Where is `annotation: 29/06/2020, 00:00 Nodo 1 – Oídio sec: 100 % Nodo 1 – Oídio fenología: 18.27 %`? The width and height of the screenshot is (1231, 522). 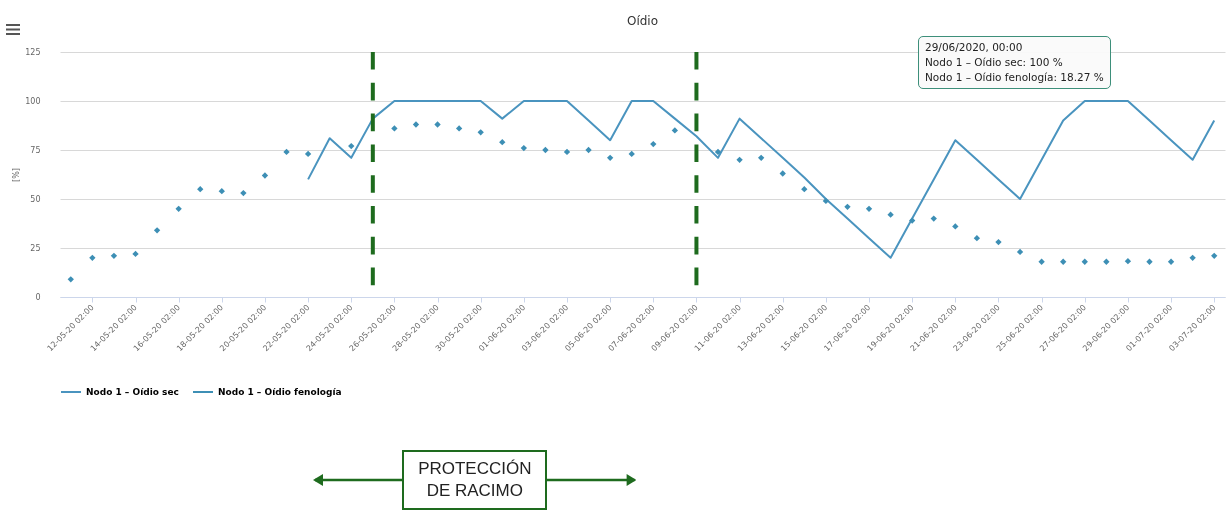 annotation: 29/06/2020, 00:00 Nodo 1 – Oídio sec: 100 % Nodo 1 – Oídio fenología: 18.27 % is located at coordinates (1014, 62).